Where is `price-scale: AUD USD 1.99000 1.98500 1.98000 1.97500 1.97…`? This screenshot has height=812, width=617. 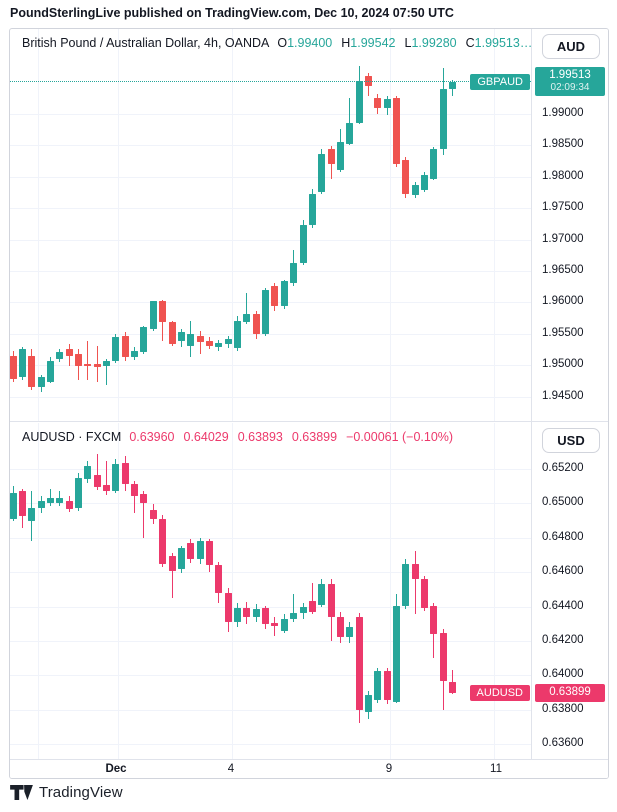 price-scale: AUD USD 1.99000 1.98500 1.98000 1.97500 1.97… is located at coordinates (569, 403).